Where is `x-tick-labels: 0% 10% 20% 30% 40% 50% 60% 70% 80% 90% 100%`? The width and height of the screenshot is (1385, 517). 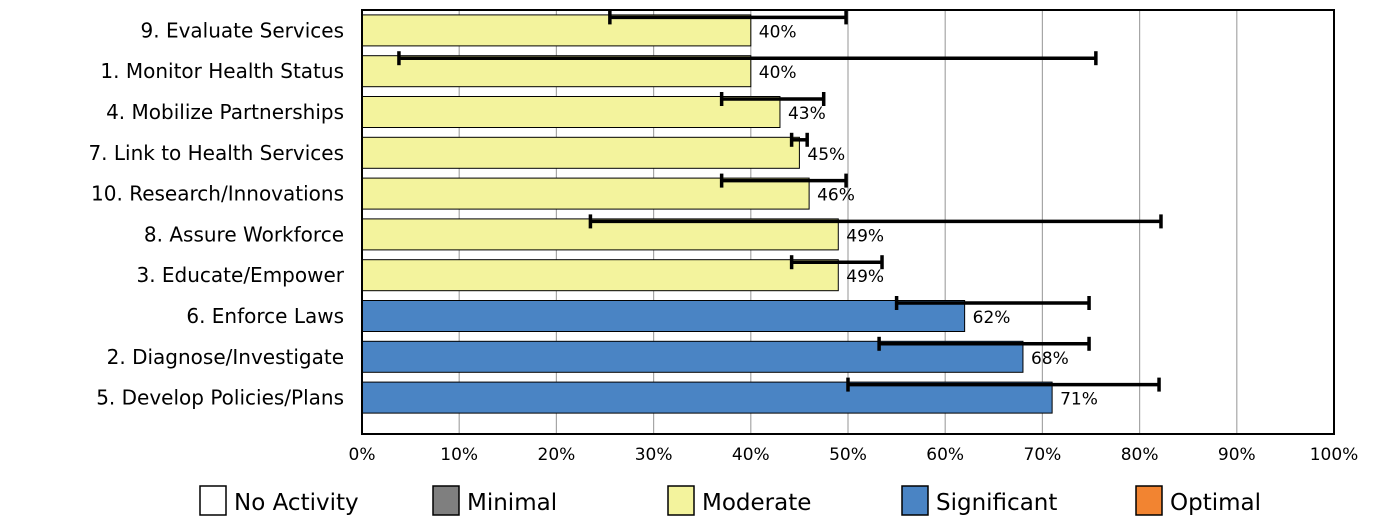
x-tick-labels: 0% 10% 20% 30% 40% 50% 60% 70% 80% 90% 100% is located at coordinates (854, 455).